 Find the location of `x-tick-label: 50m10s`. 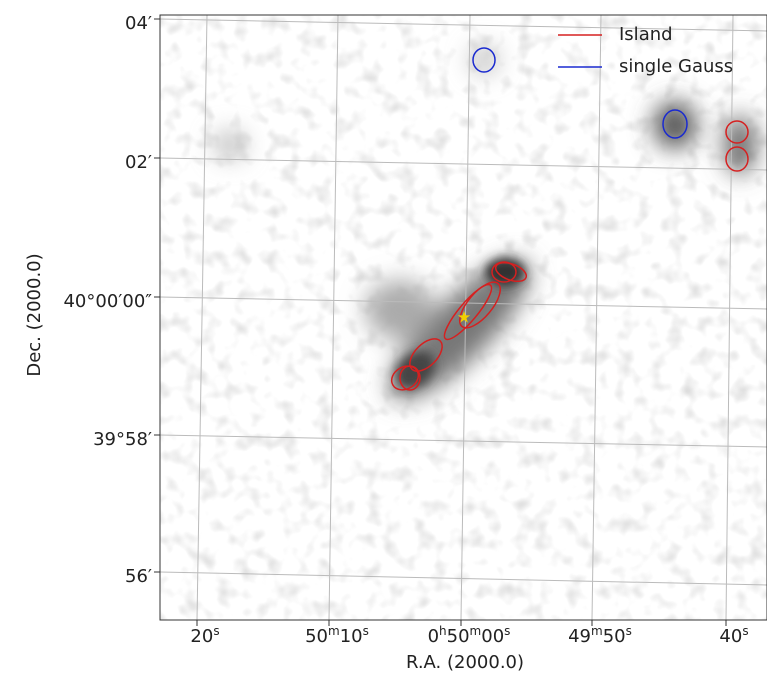

x-tick-label: 50m10s is located at coordinates (337, 636).